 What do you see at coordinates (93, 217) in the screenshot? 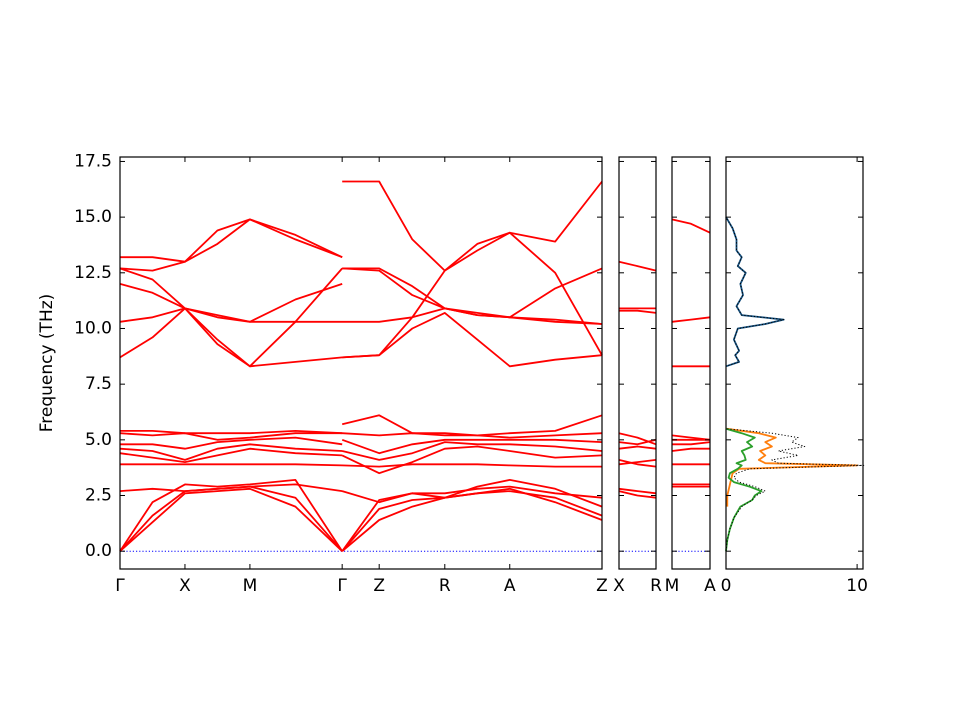
I see `y-tick-label: 15.0` at bounding box center [93, 217].